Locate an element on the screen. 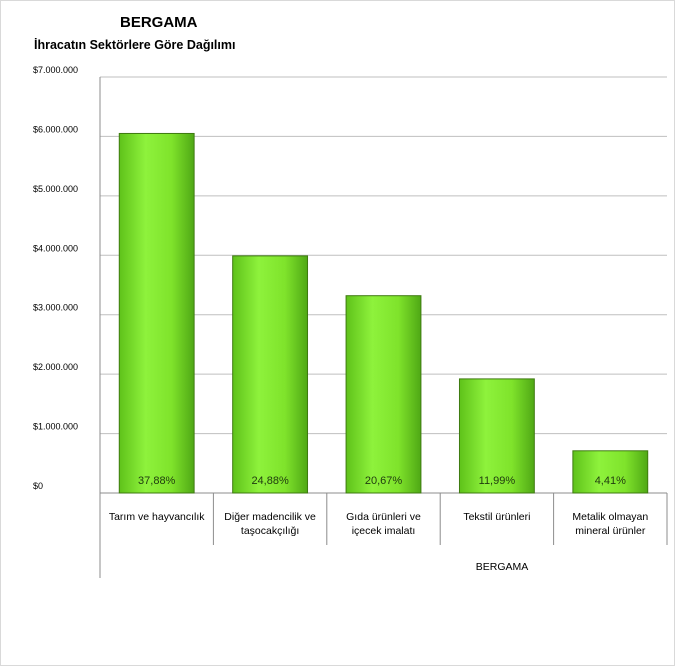  y-tick-label: $7.000.000 is located at coordinates (55, 70).